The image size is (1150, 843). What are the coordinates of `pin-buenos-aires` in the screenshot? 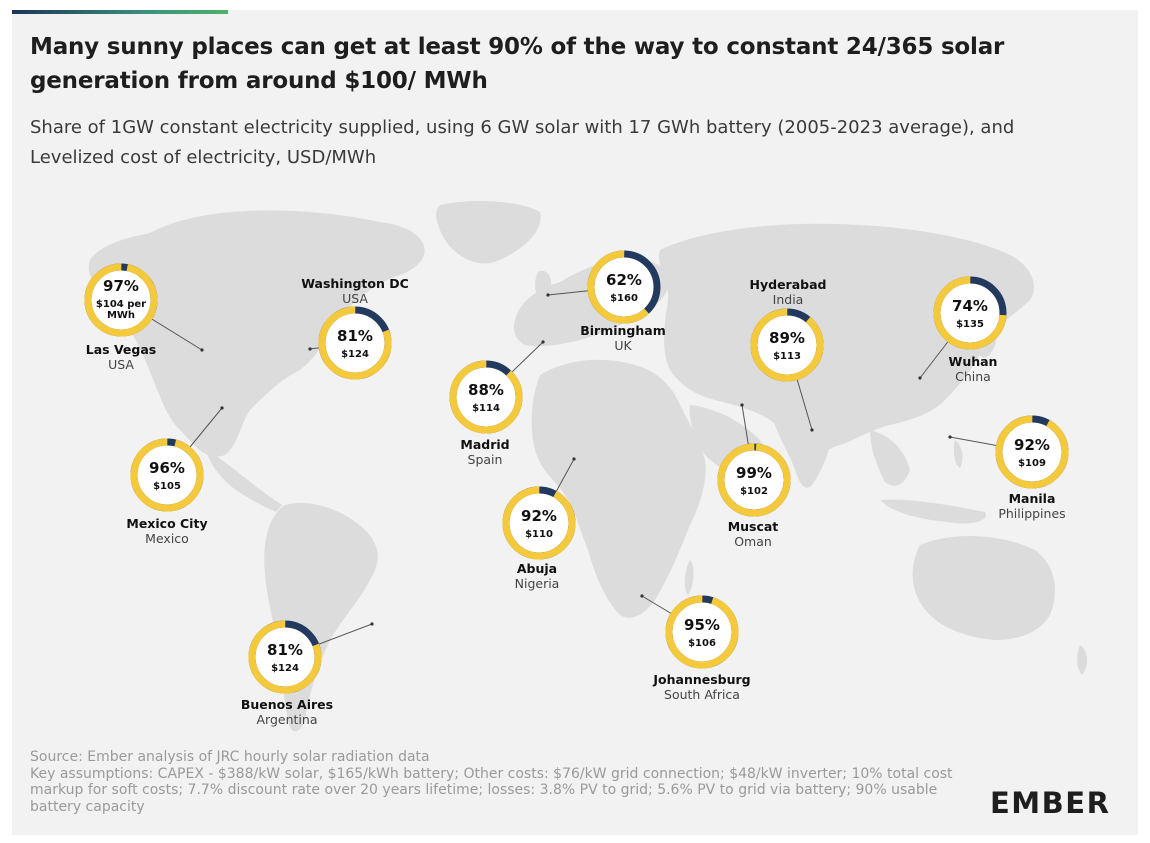 It's located at (372, 624).